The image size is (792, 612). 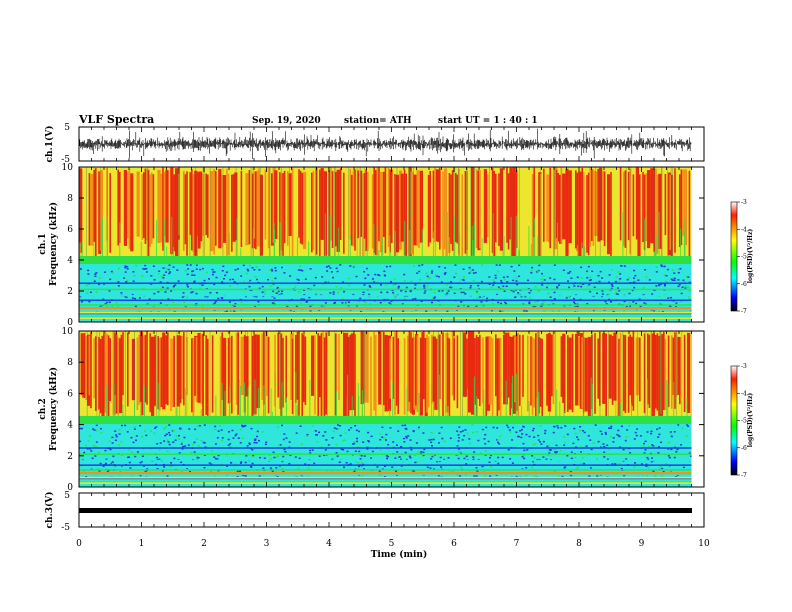 What do you see at coordinates (750, 420) in the screenshot?
I see `ch2-colorbar-label: log(PSD)(V²/Hz)` at bounding box center [750, 420].